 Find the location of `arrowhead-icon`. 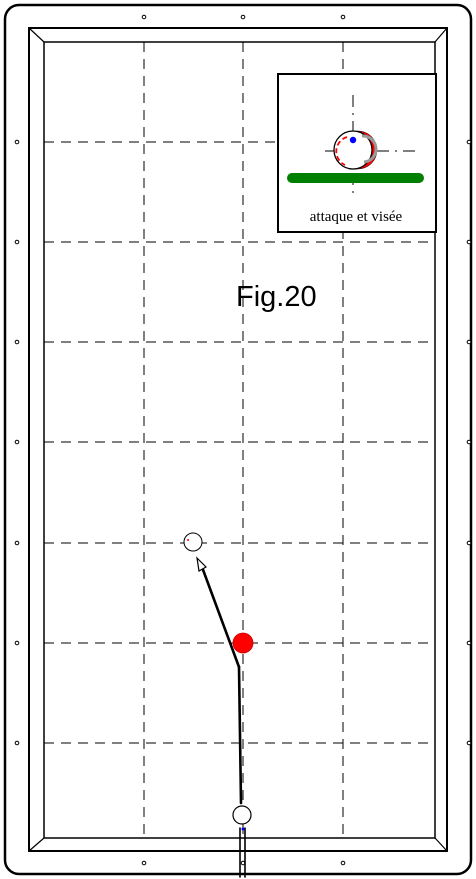

arrowhead-icon is located at coordinates (201, 564).